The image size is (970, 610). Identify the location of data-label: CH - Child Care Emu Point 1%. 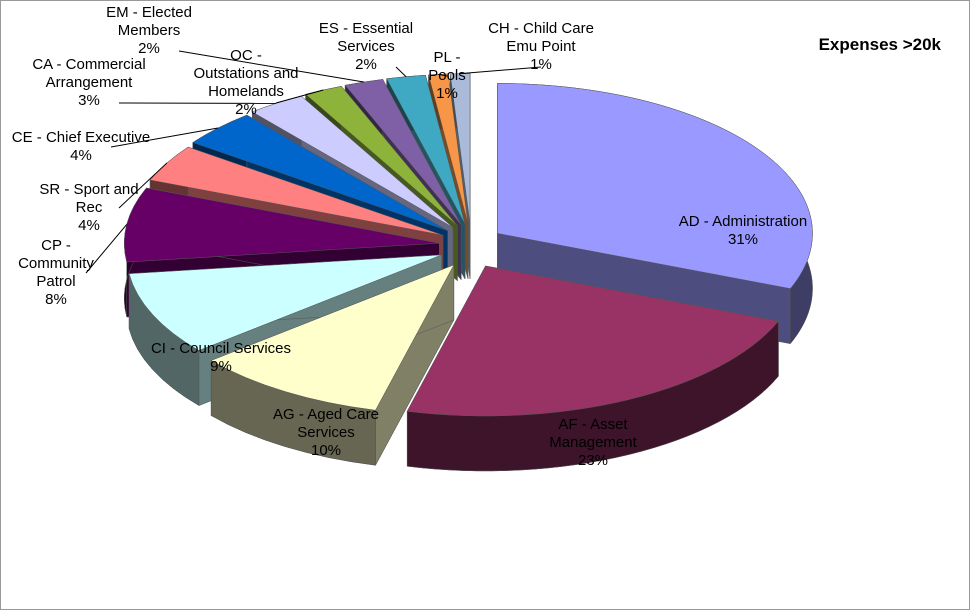
(541, 47).